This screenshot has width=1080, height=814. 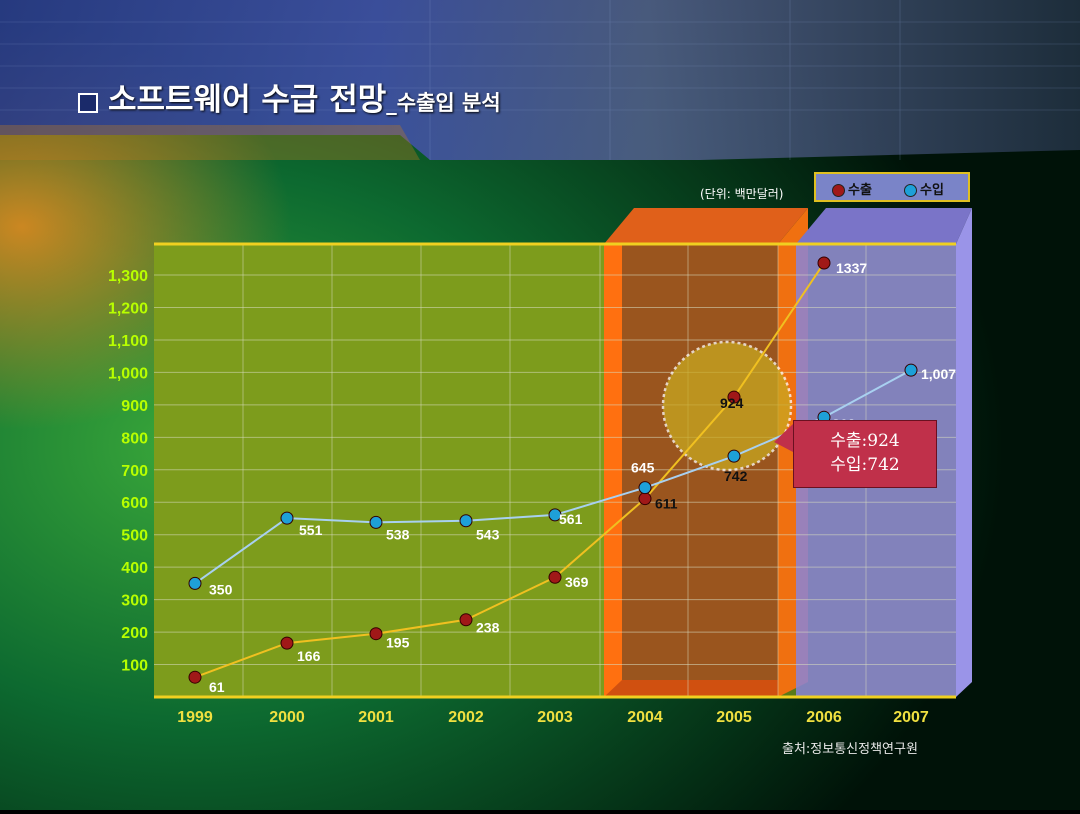 What do you see at coordinates (783, 438) in the screenshot?
I see `callout-pointer` at bounding box center [783, 438].